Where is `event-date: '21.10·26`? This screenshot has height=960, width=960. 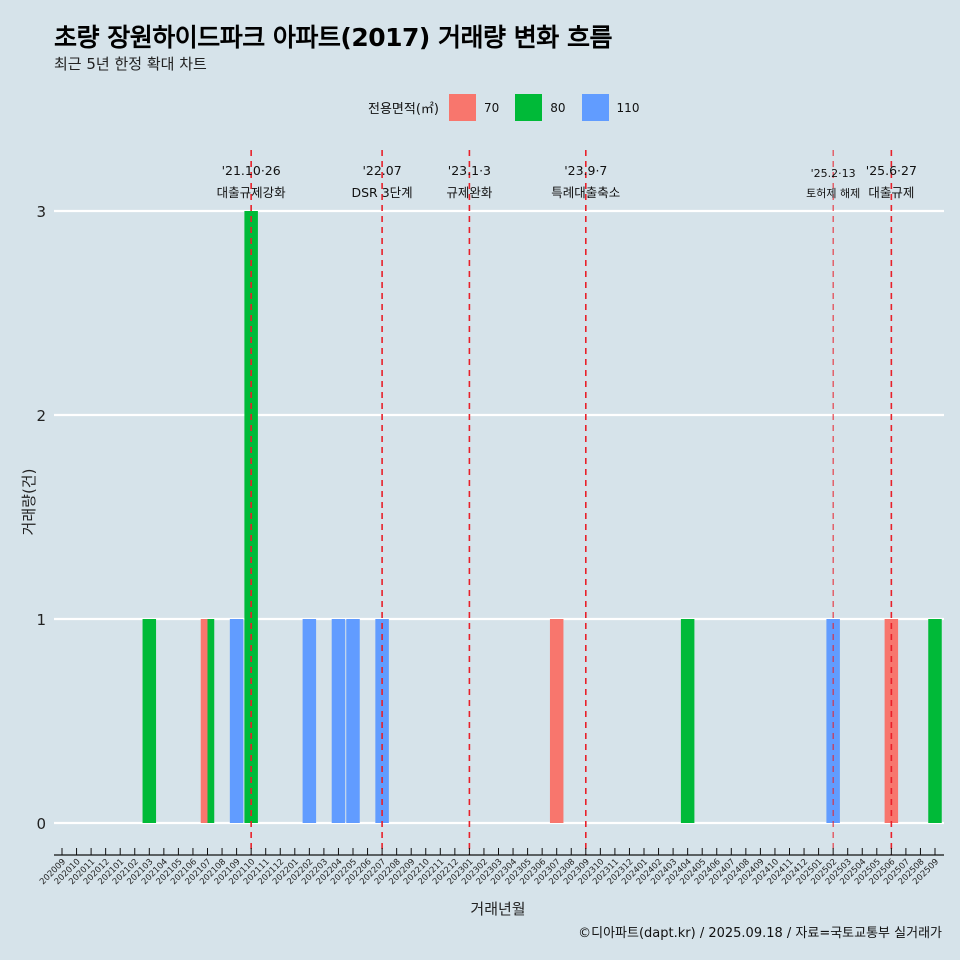 event-date: '21.10·26 is located at coordinates (251, 170).